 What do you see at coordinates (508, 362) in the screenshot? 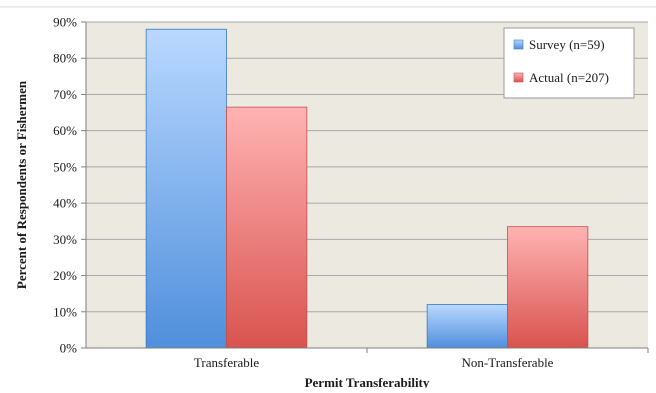
I see `x-category-label: Non-Transferable` at bounding box center [508, 362].